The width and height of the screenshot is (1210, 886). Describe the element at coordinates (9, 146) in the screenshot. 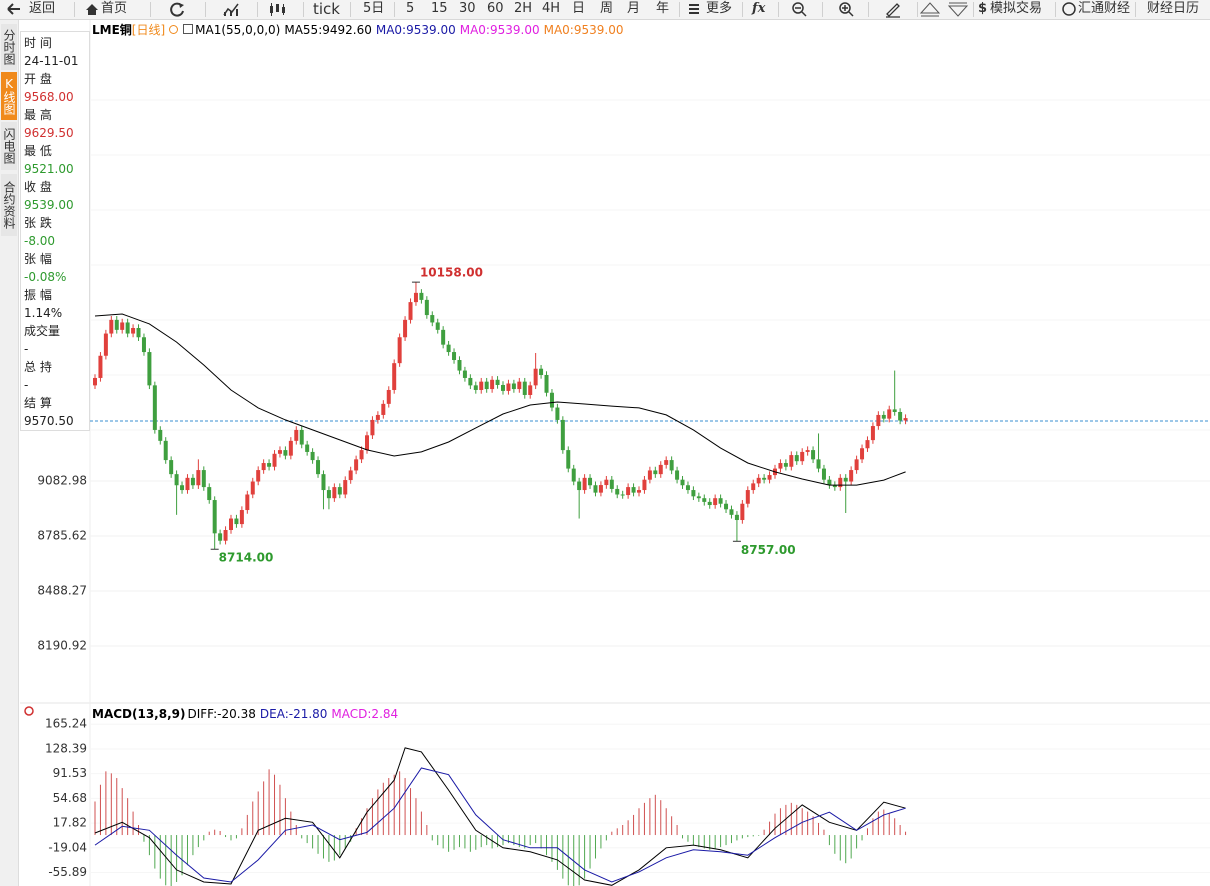

I see `side-tab: 闪电图` at that location.